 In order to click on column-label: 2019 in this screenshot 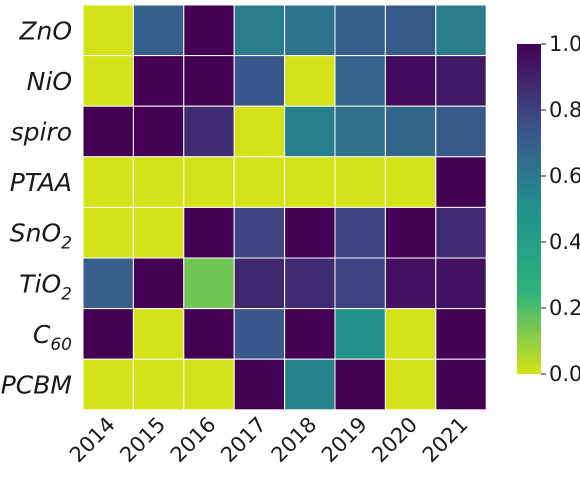, I will do `click(344, 439)`.